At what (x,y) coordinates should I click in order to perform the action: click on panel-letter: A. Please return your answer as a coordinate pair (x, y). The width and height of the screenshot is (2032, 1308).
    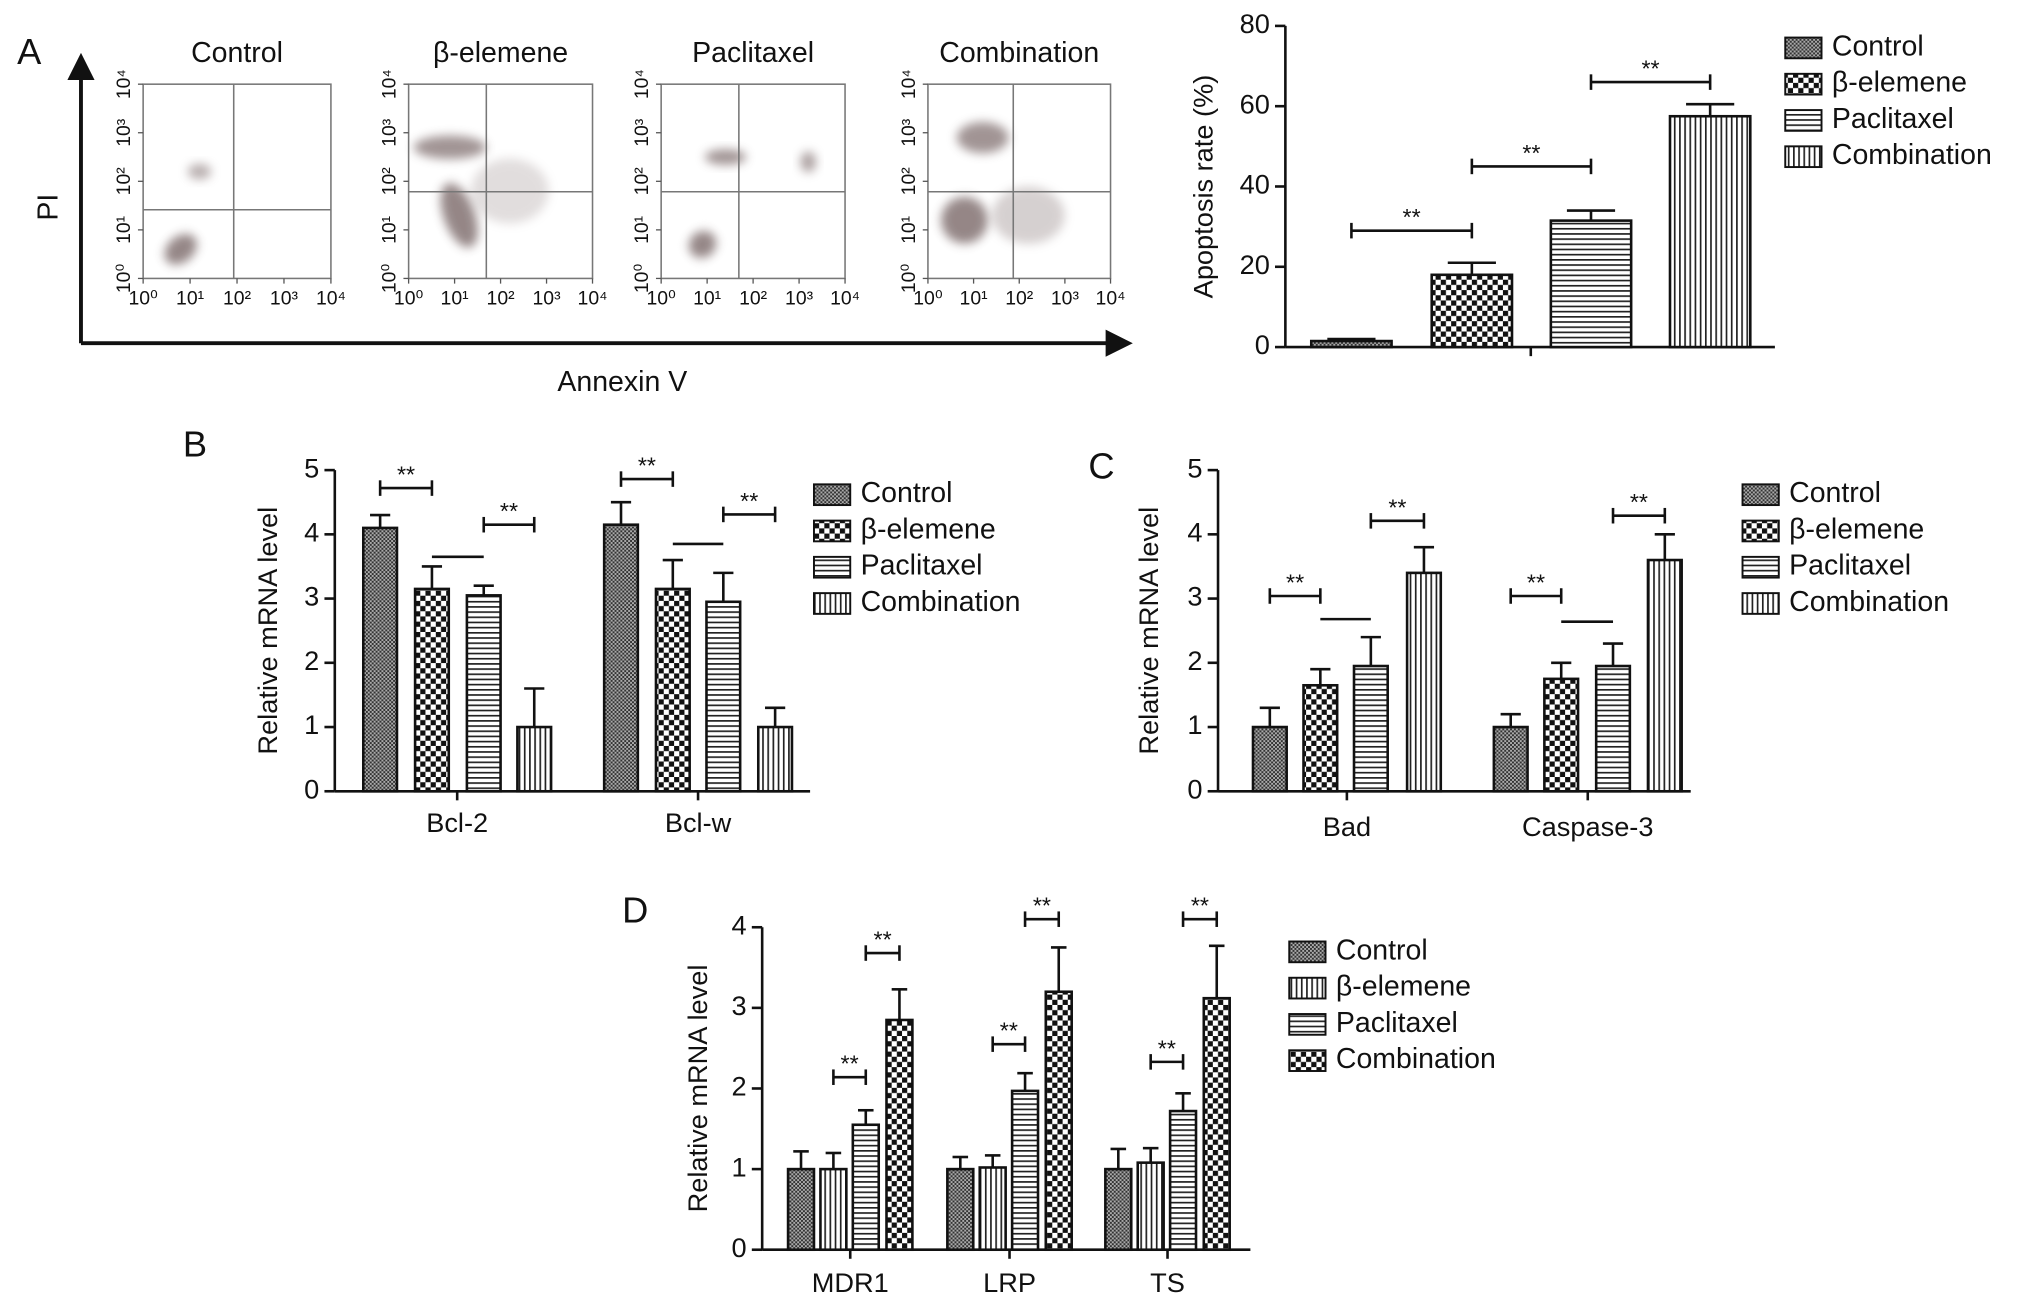
    Looking at the image, I should click on (29, 51).